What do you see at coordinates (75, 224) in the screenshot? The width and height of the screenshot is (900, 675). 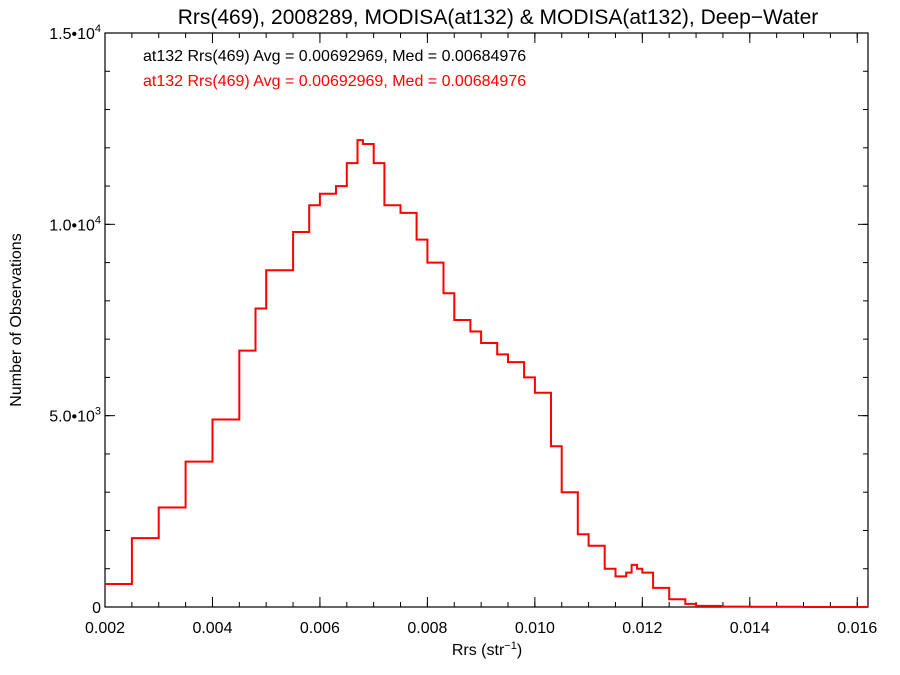 I see `y-tick-label: 1.0•104` at bounding box center [75, 224].